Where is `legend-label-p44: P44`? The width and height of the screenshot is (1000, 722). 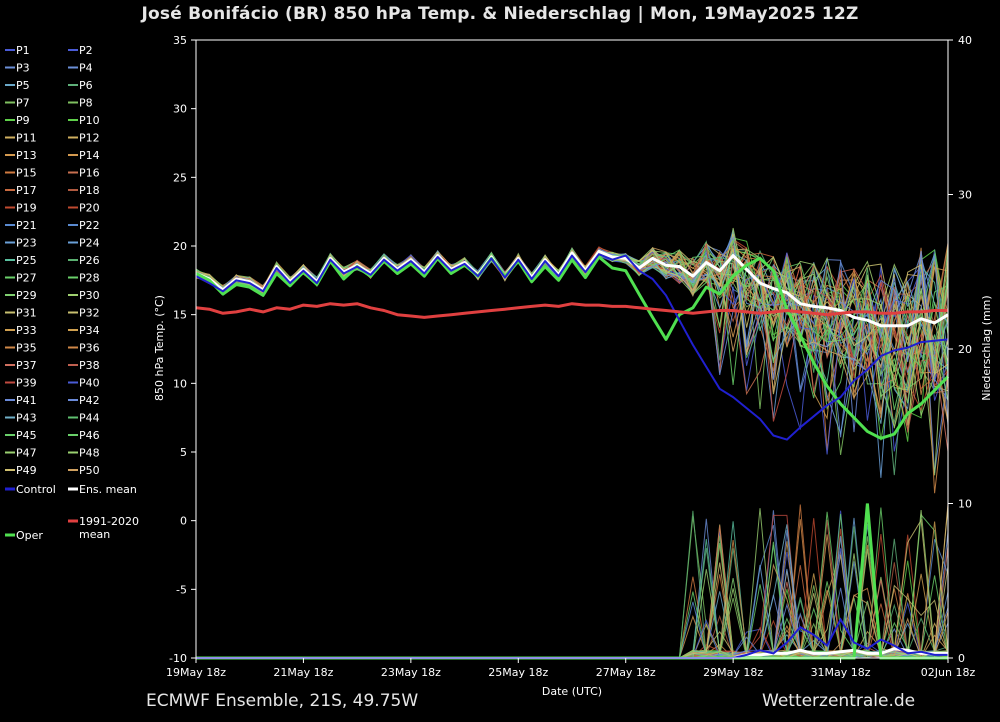
legend-label-p44: P44 is located at coordinates (89, 418).